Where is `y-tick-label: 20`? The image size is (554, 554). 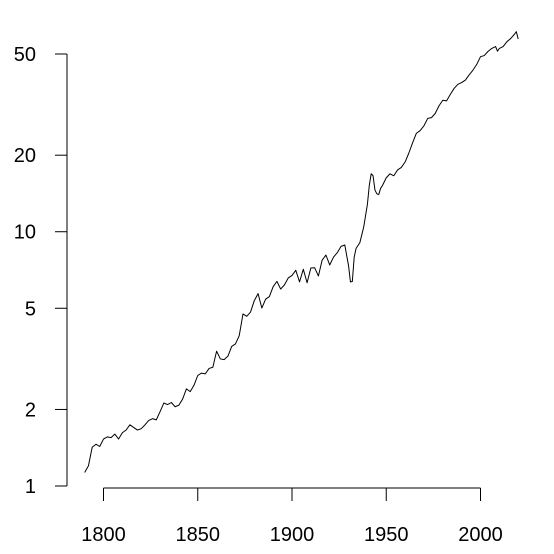 y-tick-label: 20 is located at coordinates (25, 156).